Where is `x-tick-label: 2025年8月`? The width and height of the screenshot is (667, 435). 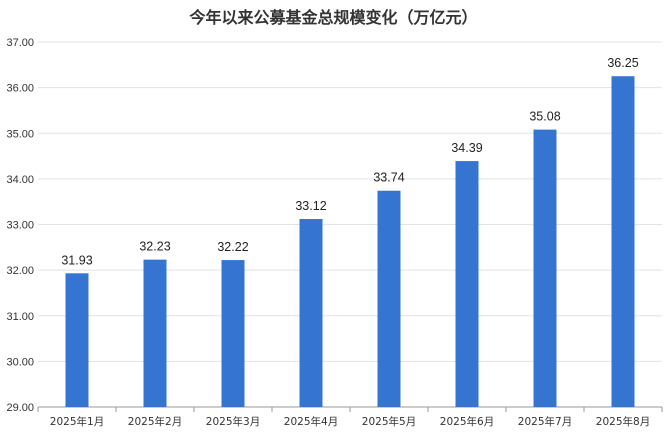 x-tick-label: 2025年8月 is located at coordinates (623, 421).